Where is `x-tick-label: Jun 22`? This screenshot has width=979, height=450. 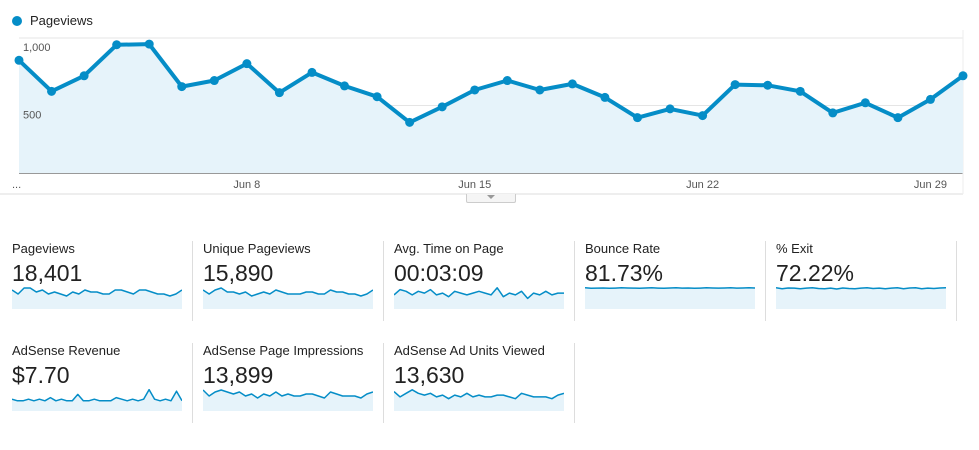 x-tick-label: Jun 22 is located at coordinates (702, 185).